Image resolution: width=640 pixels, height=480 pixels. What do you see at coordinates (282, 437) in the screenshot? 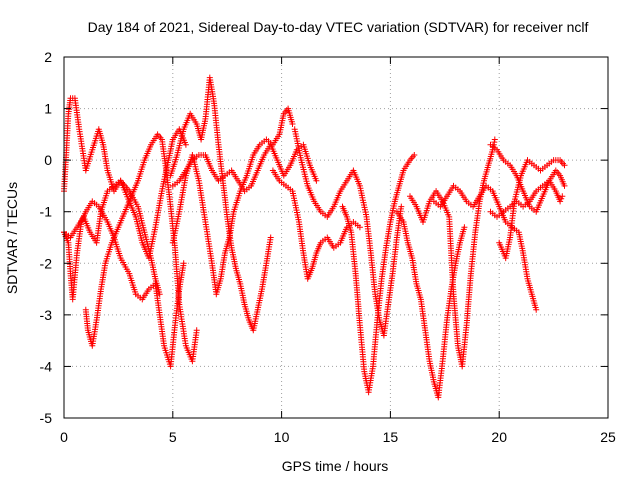
I see `x-tick-label: 10` at bounding box center [282, 437].